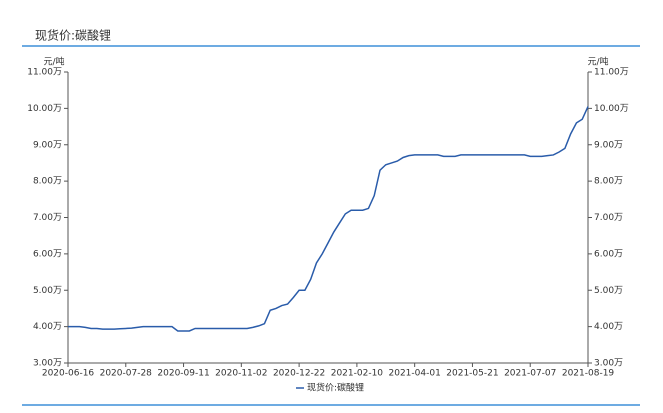  I want to click on y2-tick-label: 7.00万, so click(608, 218).